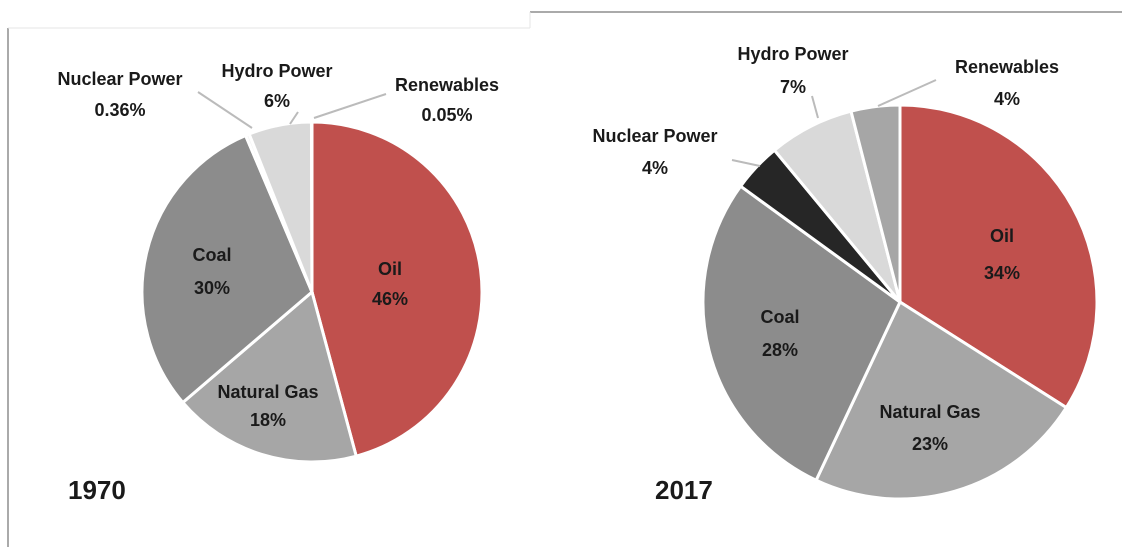 The width and height of the screenshot is (1129, 547). What do you see at coordinates (97, 490) in the screenshot?
I see `pie-title: 1970` at bounding box center [97, 490].